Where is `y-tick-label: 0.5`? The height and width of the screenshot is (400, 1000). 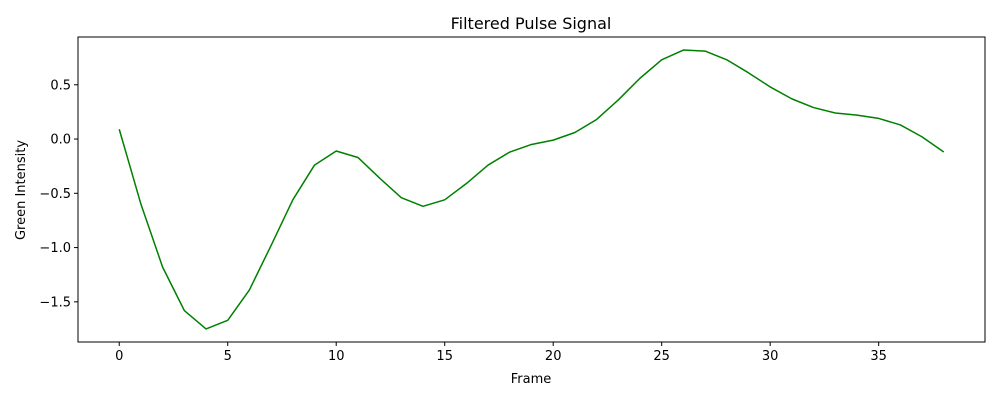
y-tick-label: 0.5 is located at coordinates (60, 85).